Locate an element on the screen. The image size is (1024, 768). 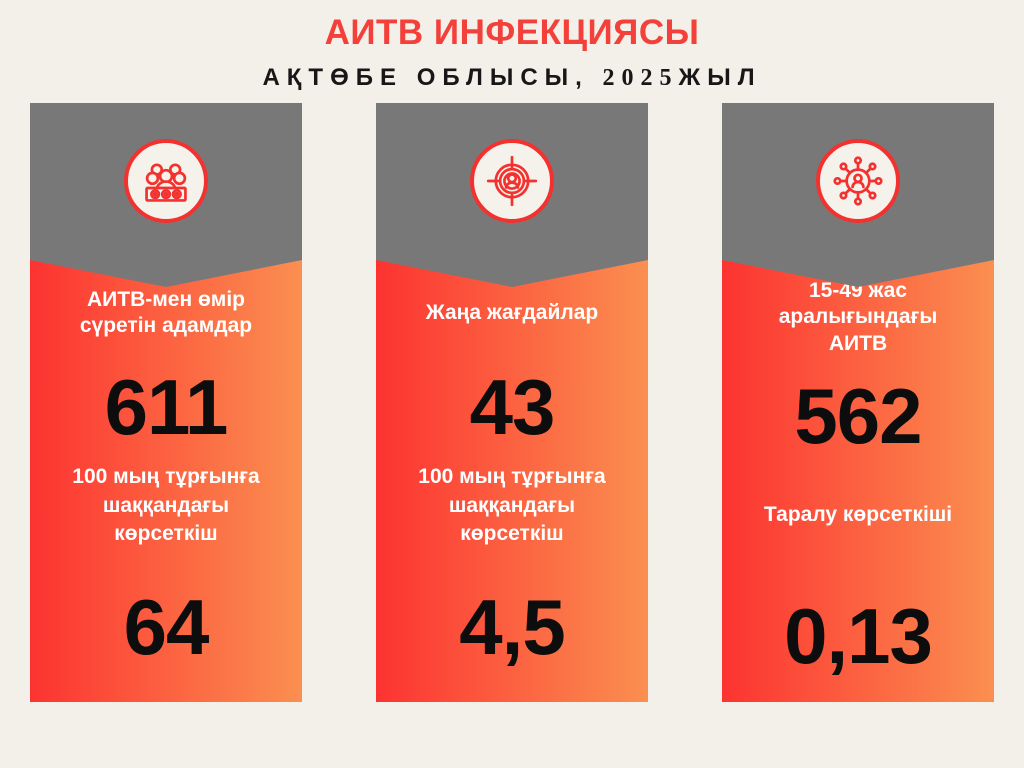
subtitle-year: 2025 is located at coordinates (640, 78).